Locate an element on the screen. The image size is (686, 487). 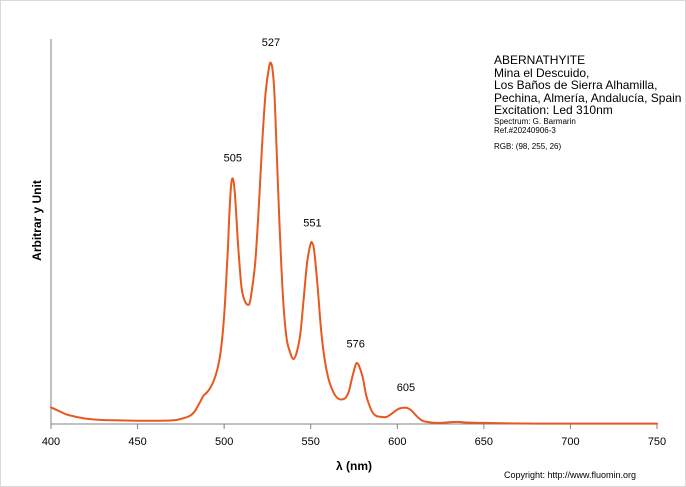
x-tick-label: 550 is located at coordinates (311, 442).